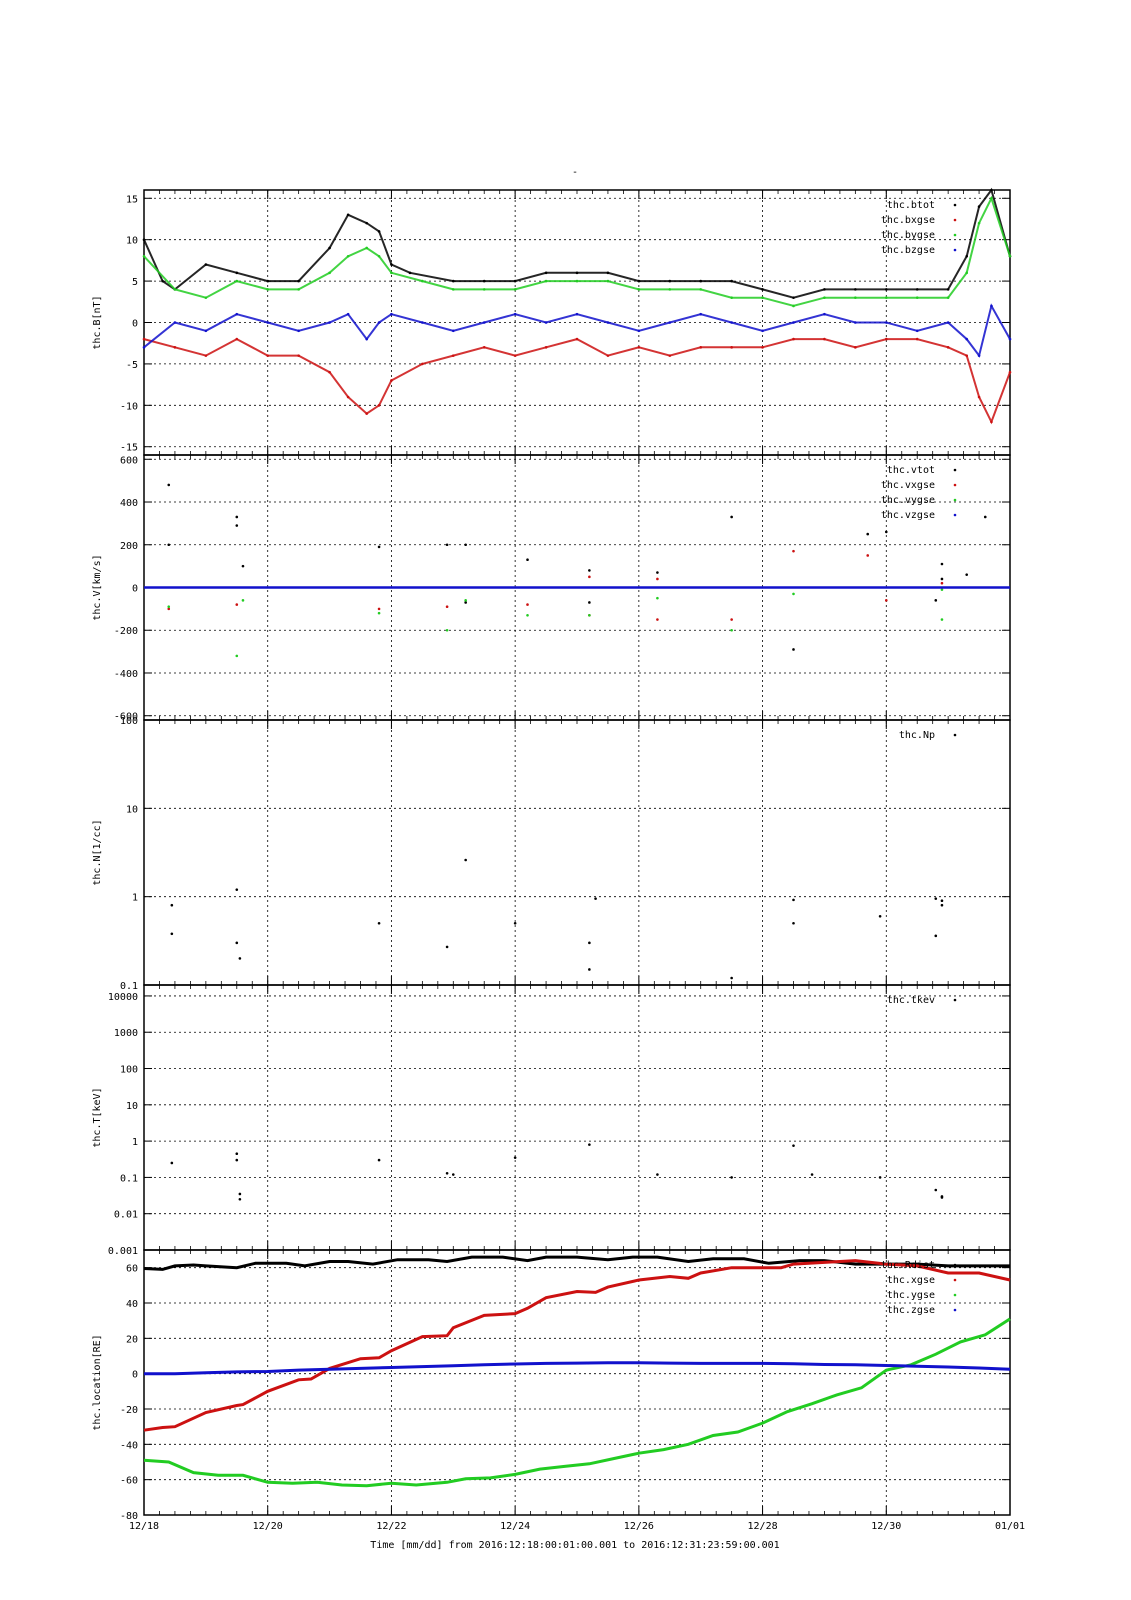 The width and height of the screenshot is (1131, 1600). Describe the element at coordinates (911, 205) in the screenshot. I see `legend-label: thc.btot` at that location.